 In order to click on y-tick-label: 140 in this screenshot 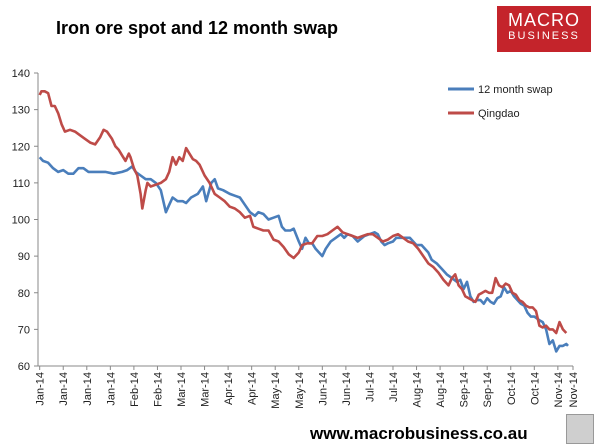, I will do `click(21, 74)`.